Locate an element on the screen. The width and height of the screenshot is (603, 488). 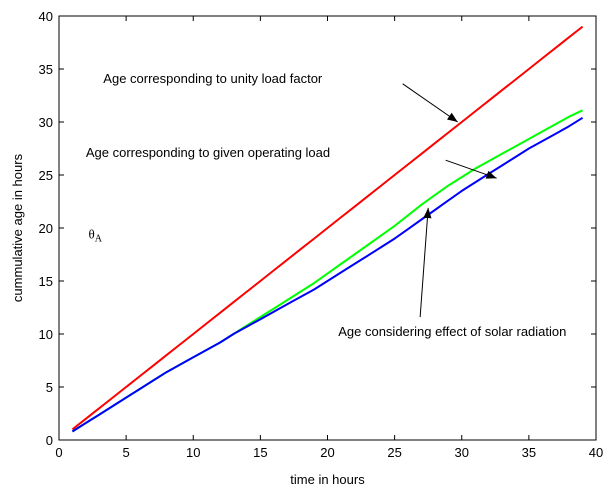
x-tick-label: 5 is located at coordinates (126, 452).